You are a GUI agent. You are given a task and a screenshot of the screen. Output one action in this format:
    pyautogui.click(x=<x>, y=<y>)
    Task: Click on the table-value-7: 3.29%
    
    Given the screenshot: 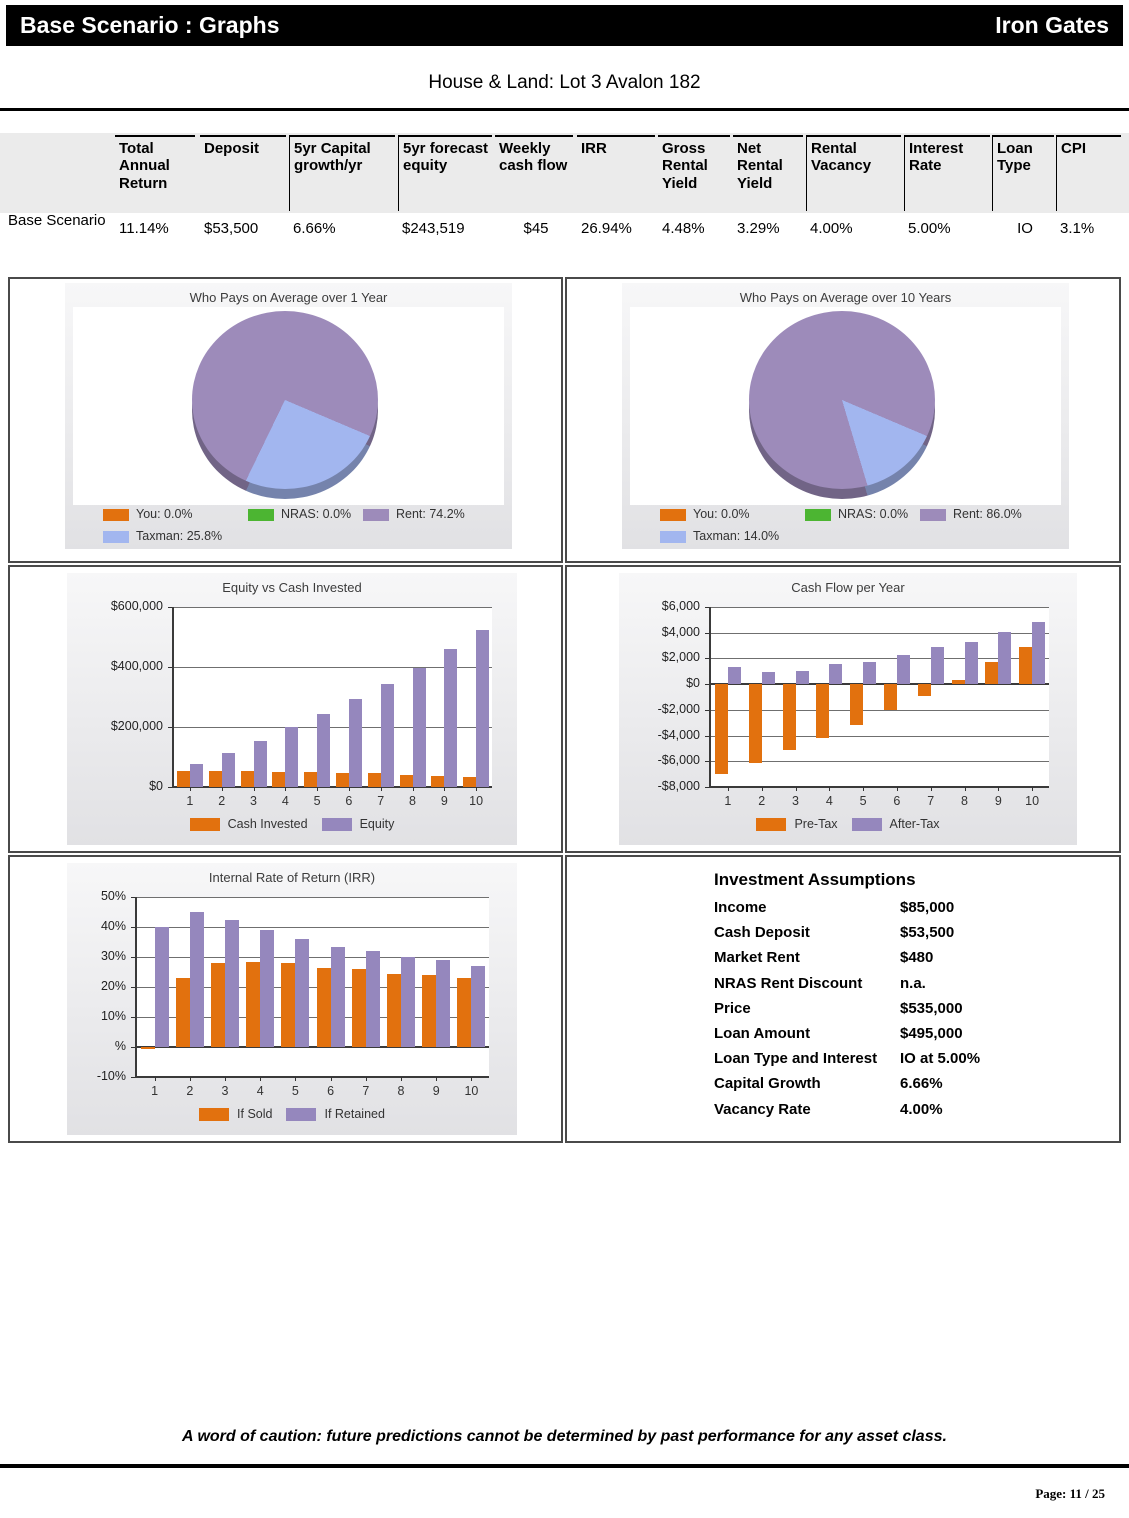 What is the action you would take?
    pyautogui.click(x=758, y=228)
    